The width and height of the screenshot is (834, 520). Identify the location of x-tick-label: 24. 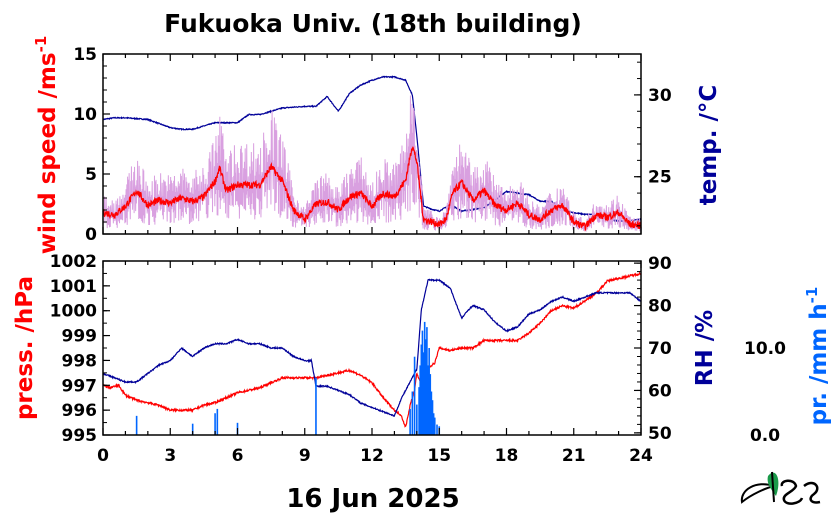
(641, 456).